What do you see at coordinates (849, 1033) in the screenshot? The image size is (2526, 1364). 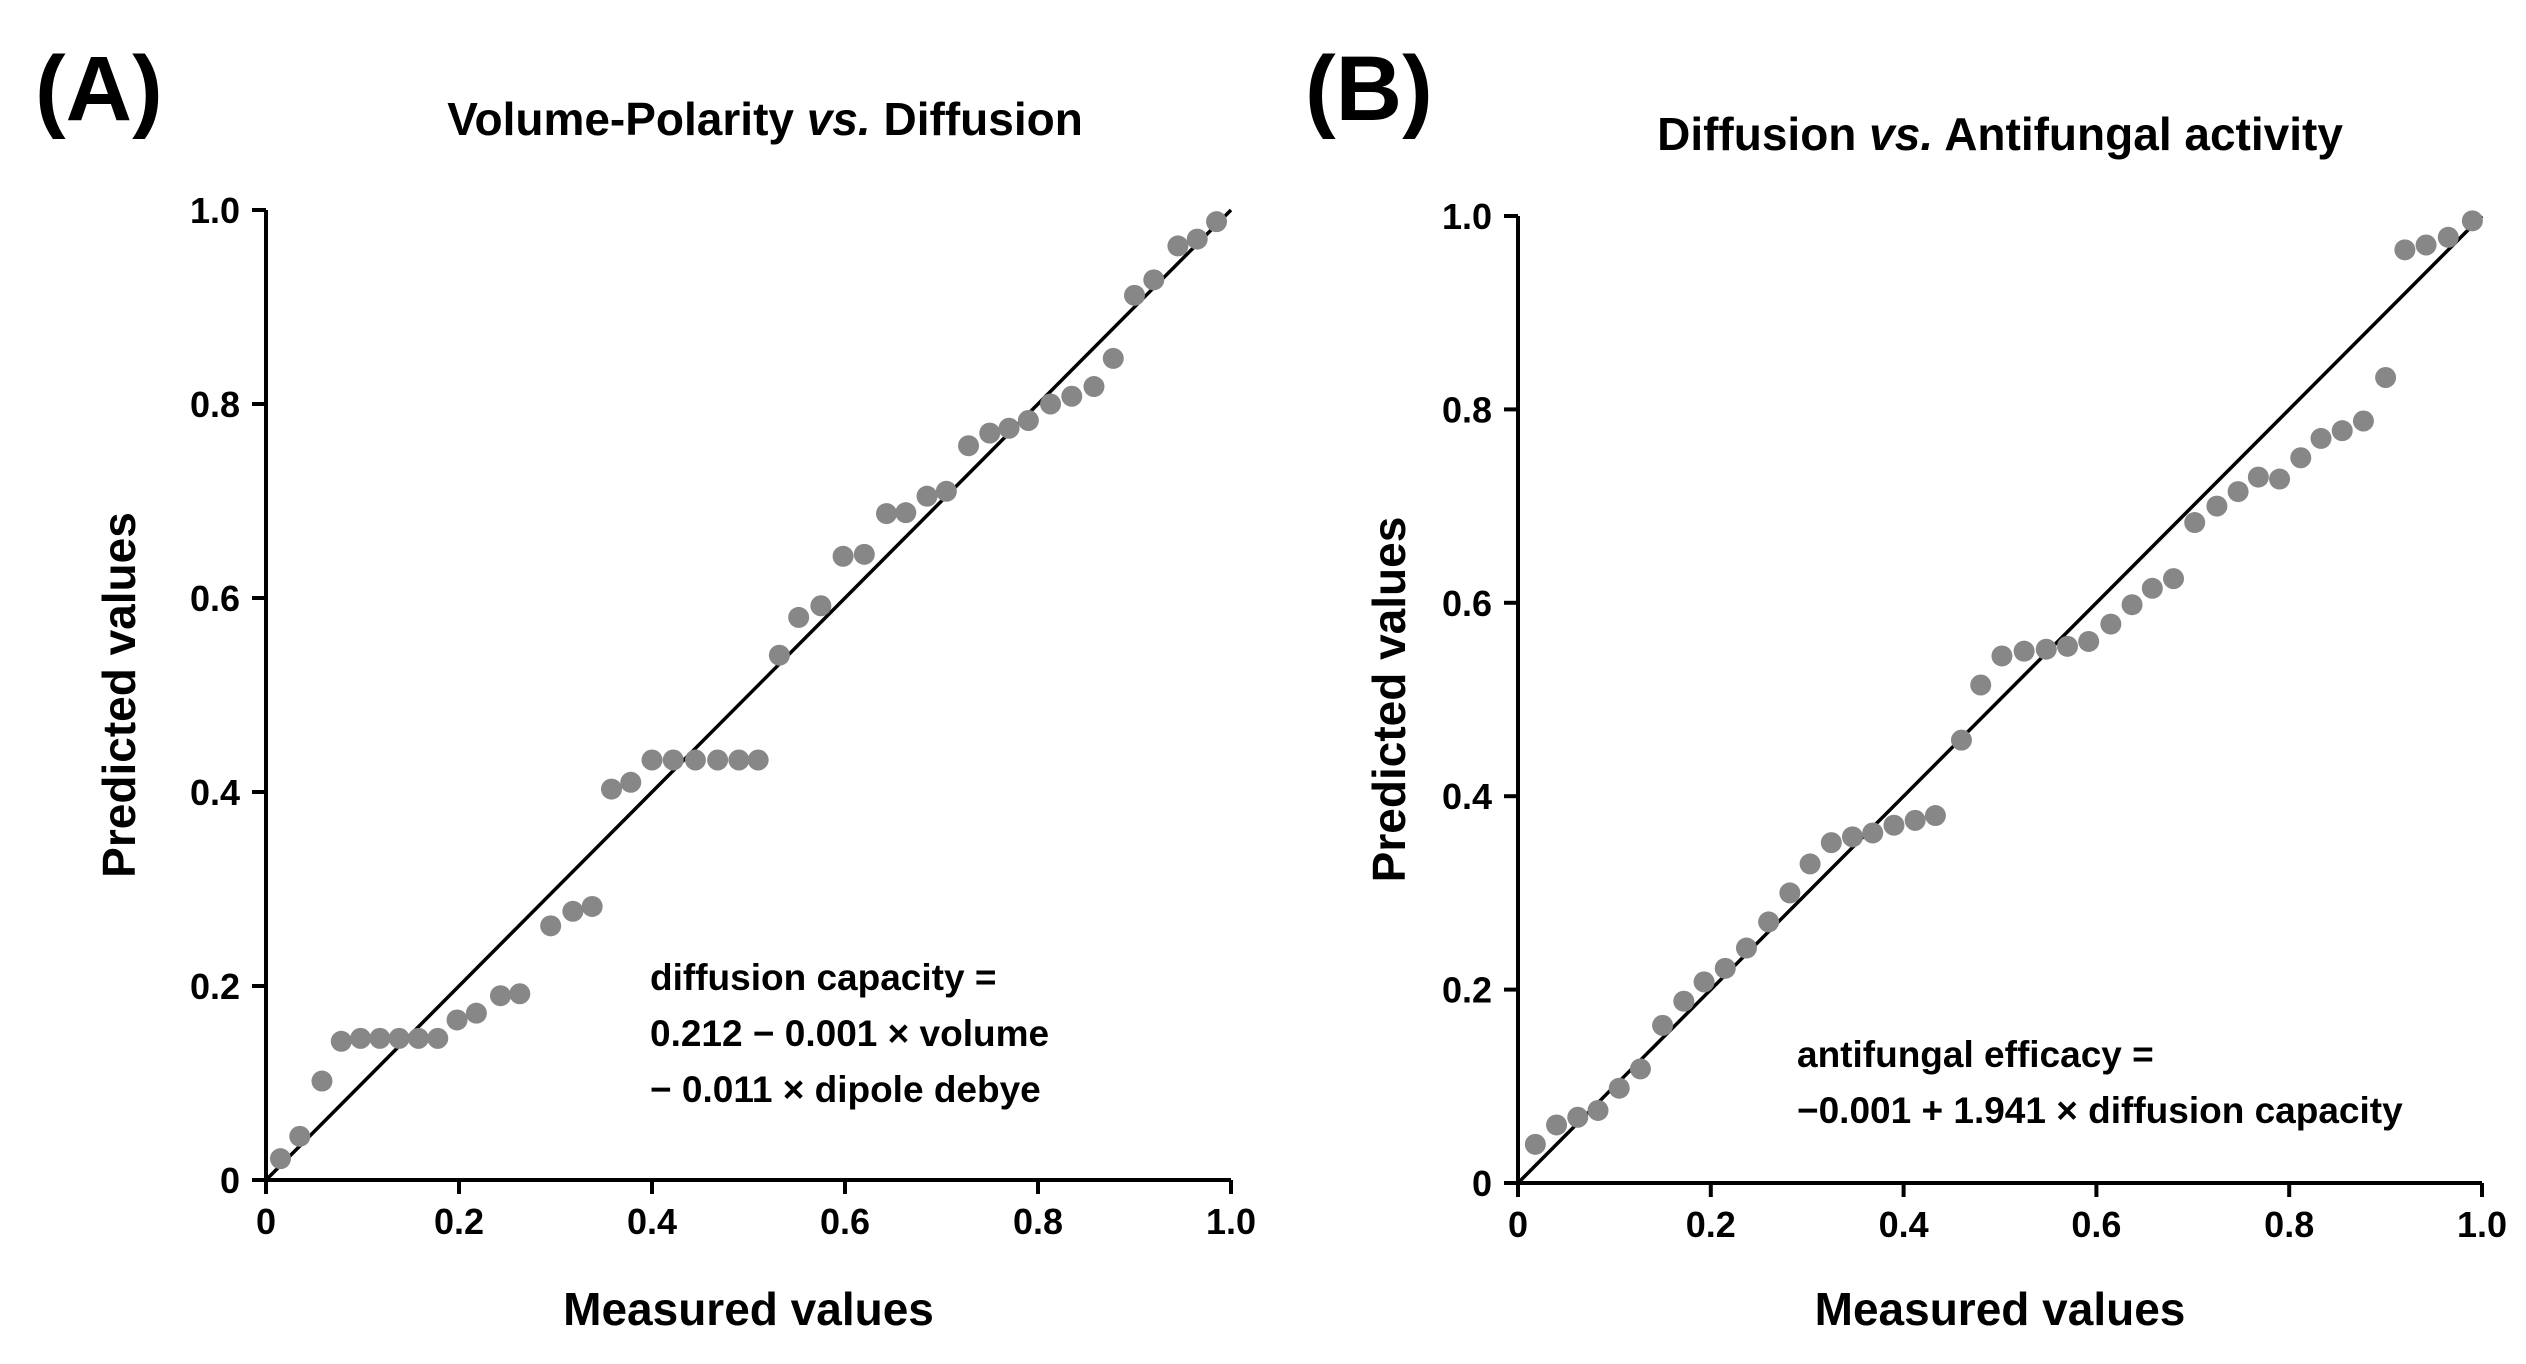 I see `equation-line: 0.212 − 0.001 × volume` at bounding box center [849, 1033].